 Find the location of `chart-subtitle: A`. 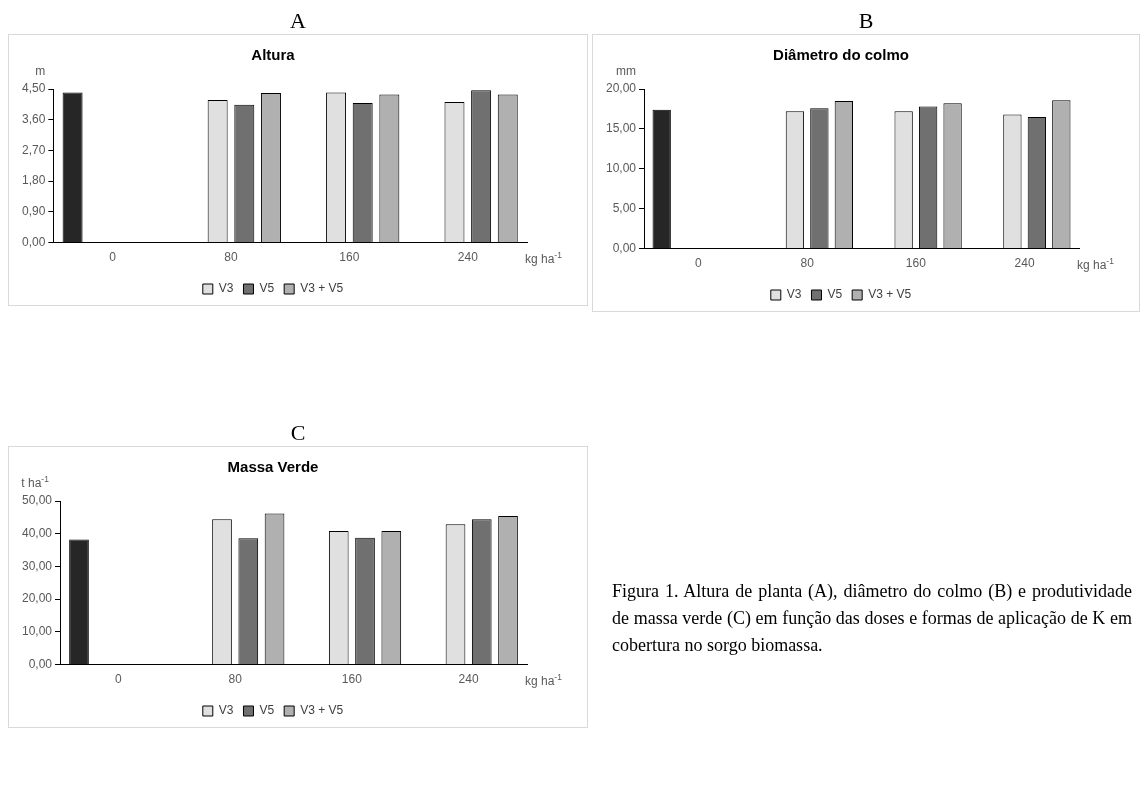

chart-subtitle: A is located at coordinates (298, 21).